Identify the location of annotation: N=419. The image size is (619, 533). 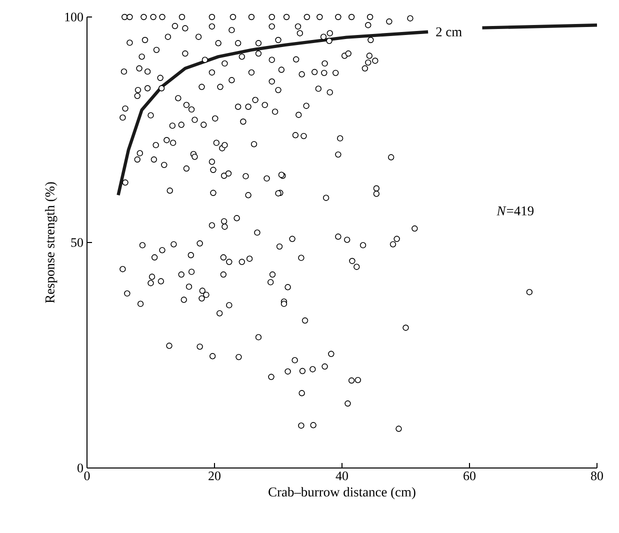
(515, 211).